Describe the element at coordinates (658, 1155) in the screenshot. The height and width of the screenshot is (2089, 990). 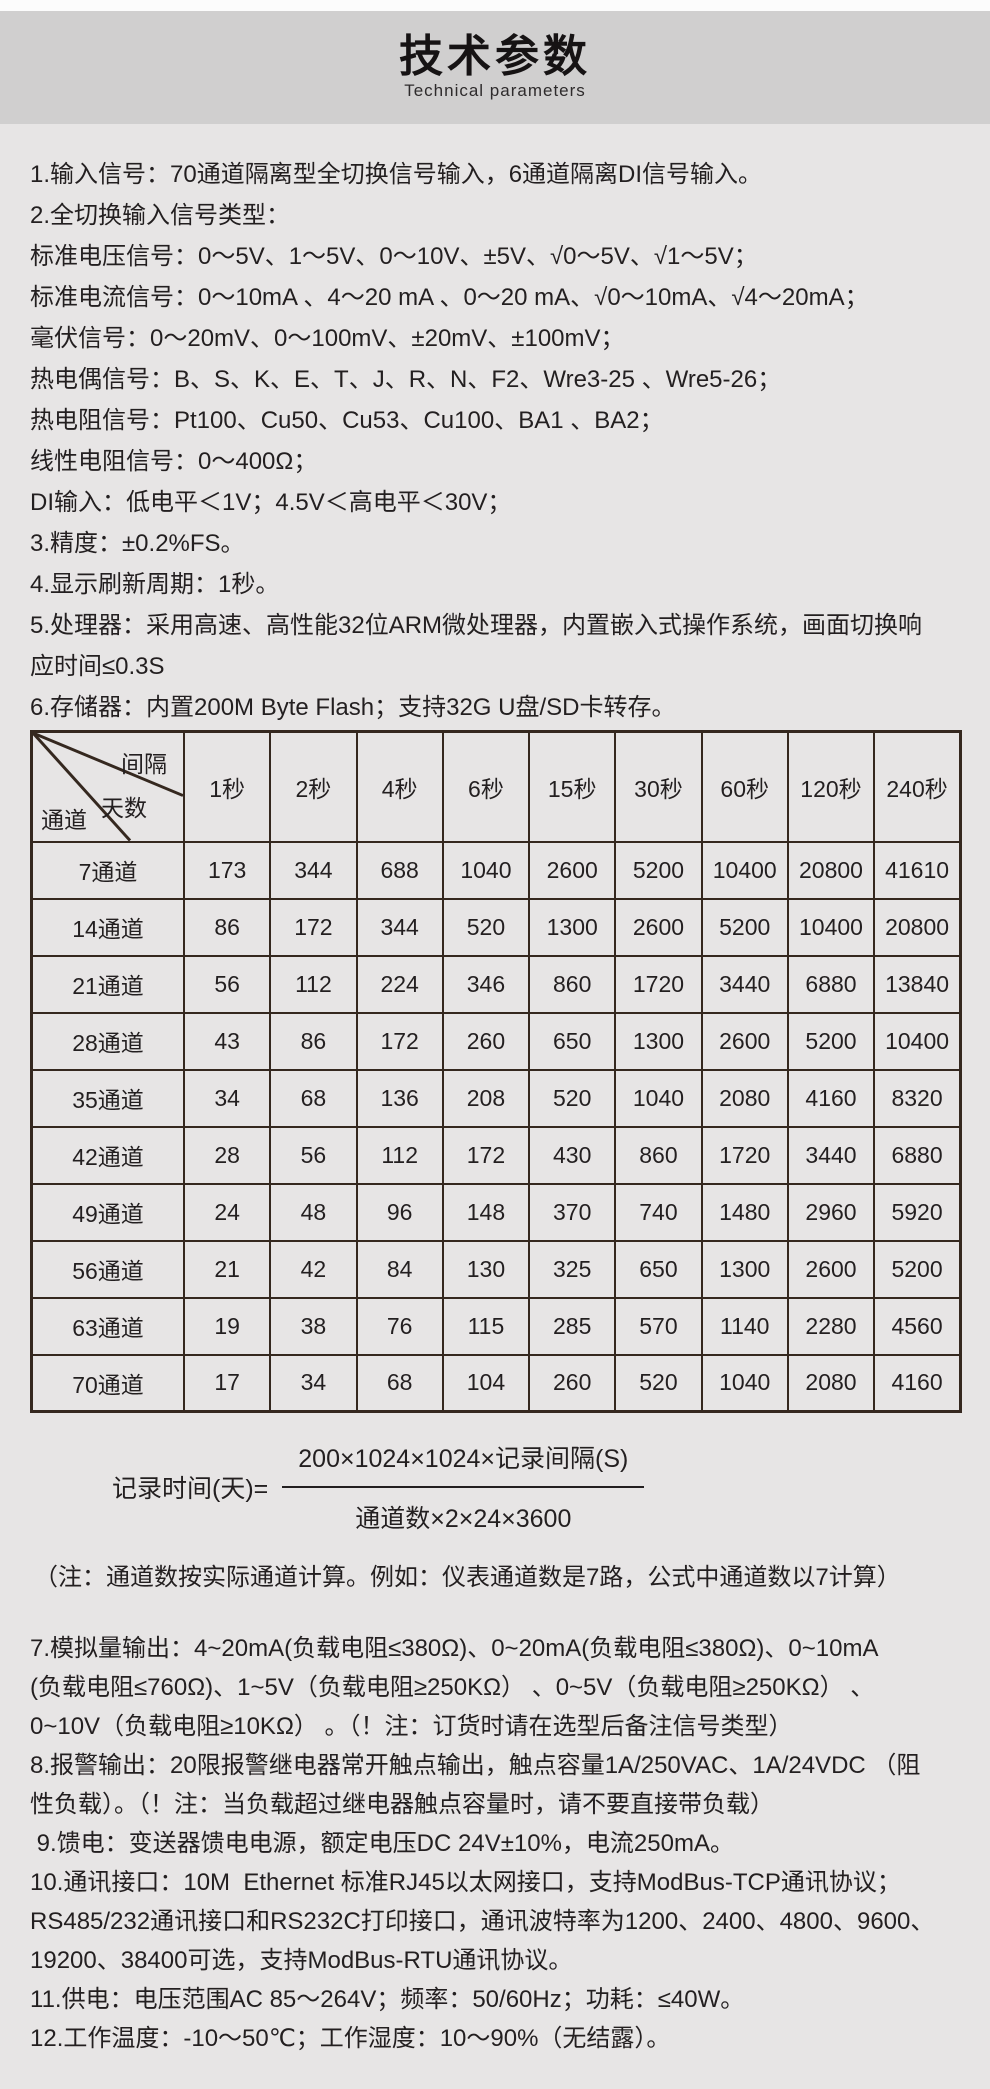
I see `days-cell: 860` at that location.